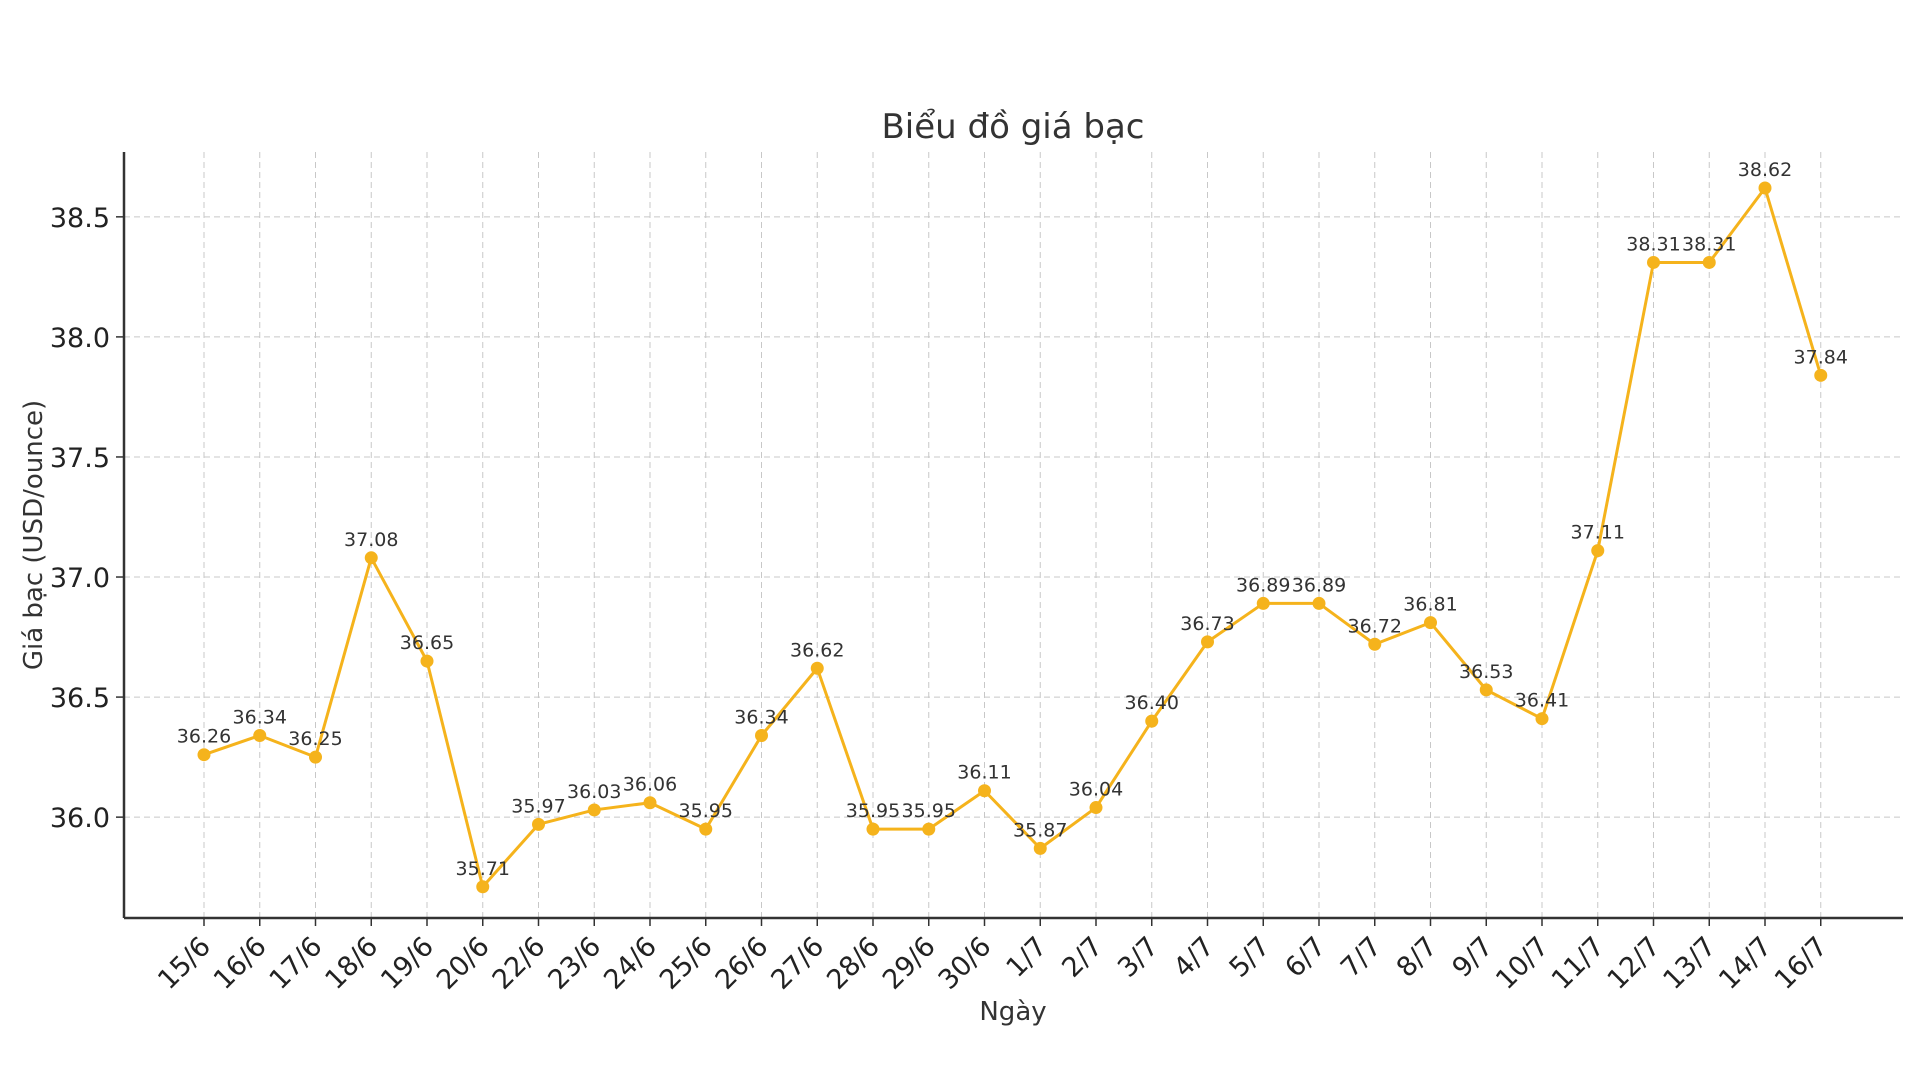  What do you see at coordinates (984, 773) in the screenshot?
I see `data-label: 36.11` at bounding box center [984, 773].